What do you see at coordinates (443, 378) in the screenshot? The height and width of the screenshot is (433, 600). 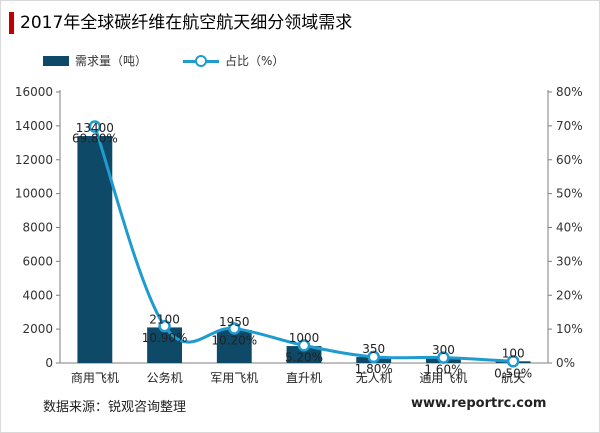 I see `x-tick-label: 通用飞机` at bounding box center [443, 378].